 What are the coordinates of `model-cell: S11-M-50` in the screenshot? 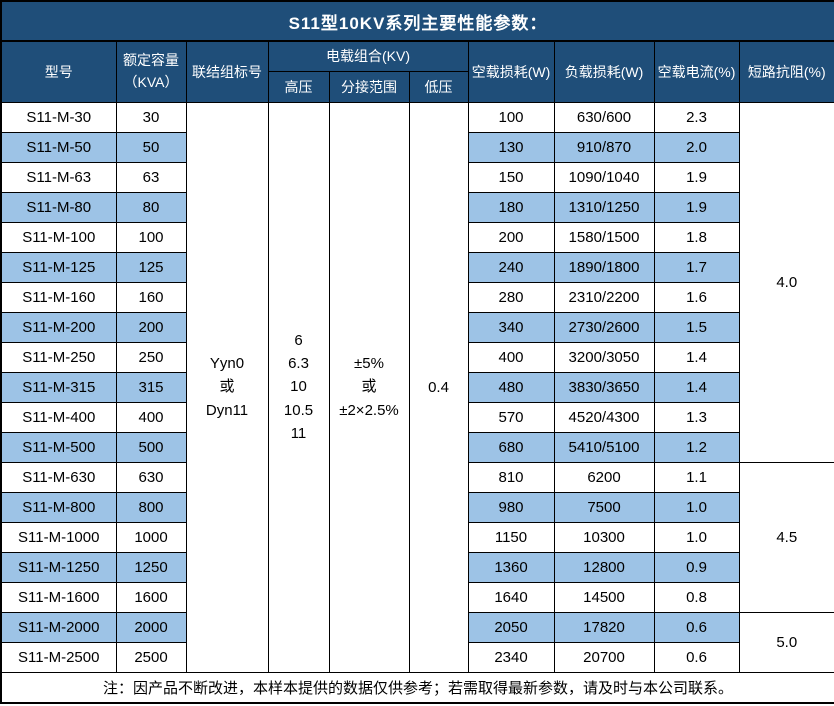 It's located at (58, 147).